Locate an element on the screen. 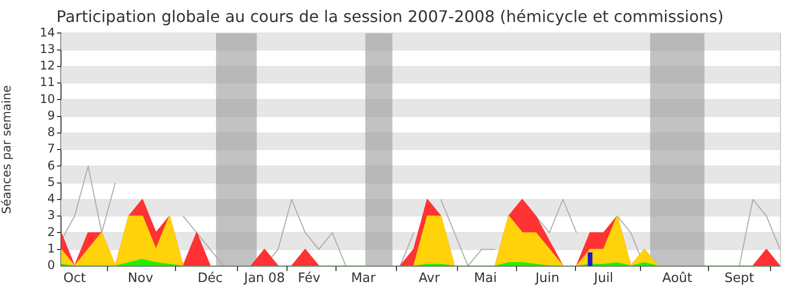  y-tick-label: 11 is located at coordinates (47, 82).